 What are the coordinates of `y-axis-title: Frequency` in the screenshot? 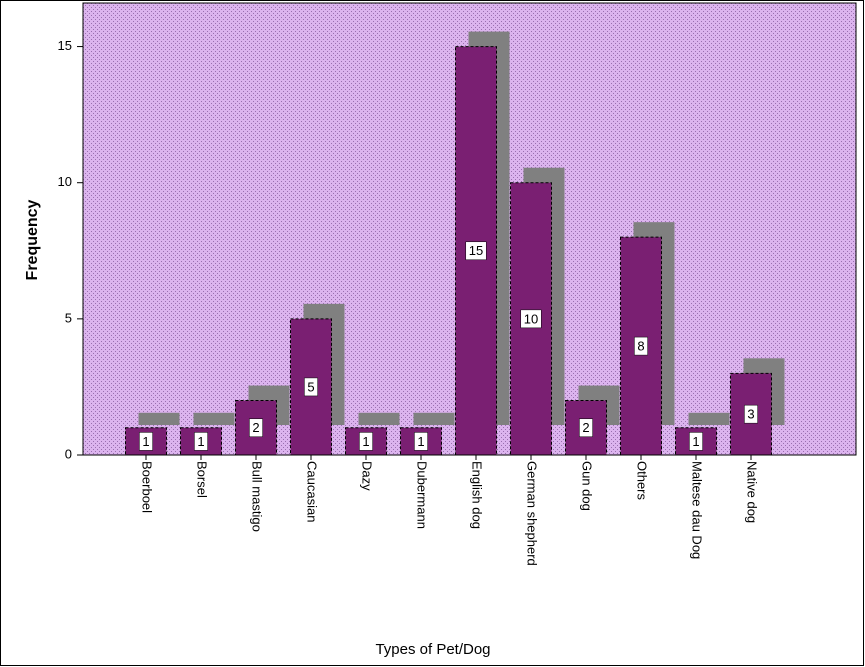 It's located at (32, 239).